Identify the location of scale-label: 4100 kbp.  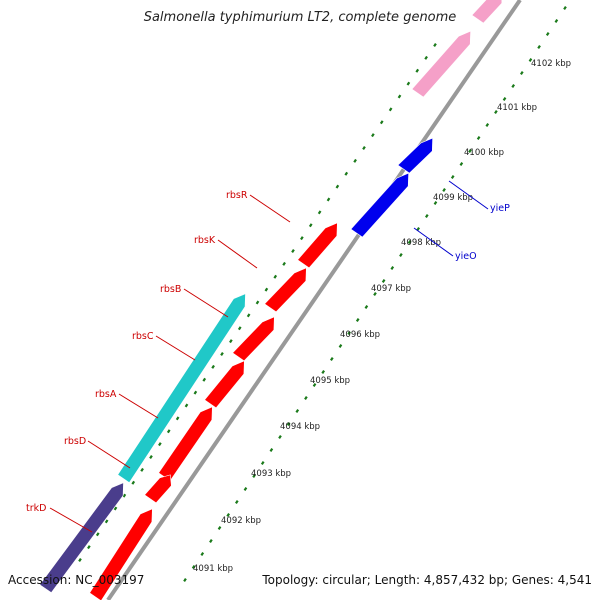
(484, 153).